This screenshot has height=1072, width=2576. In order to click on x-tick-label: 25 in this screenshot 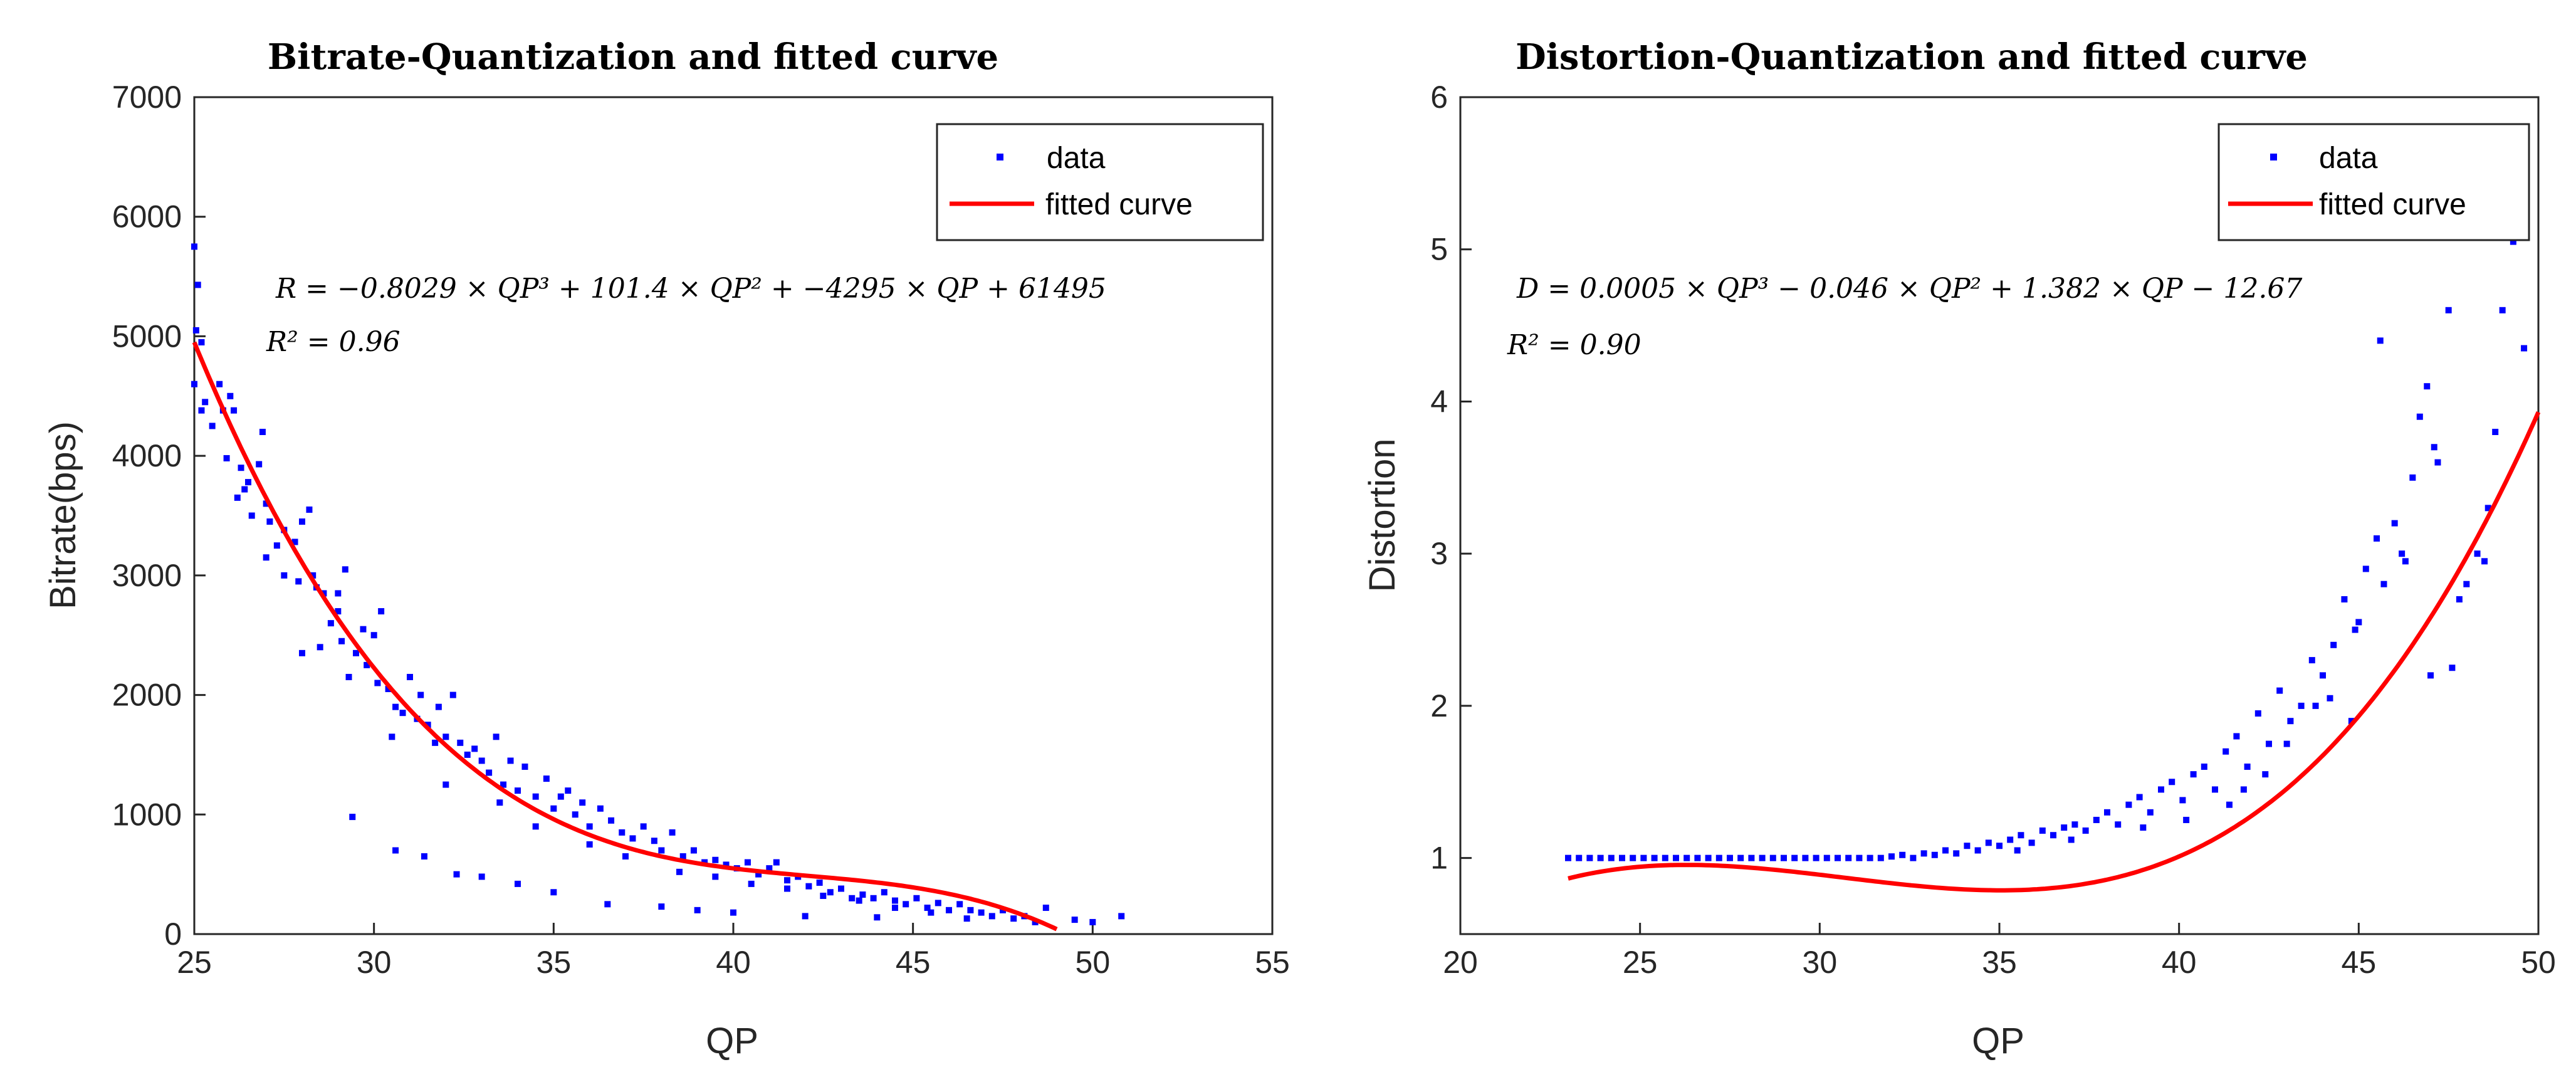, I will do `click(194, 962)`.